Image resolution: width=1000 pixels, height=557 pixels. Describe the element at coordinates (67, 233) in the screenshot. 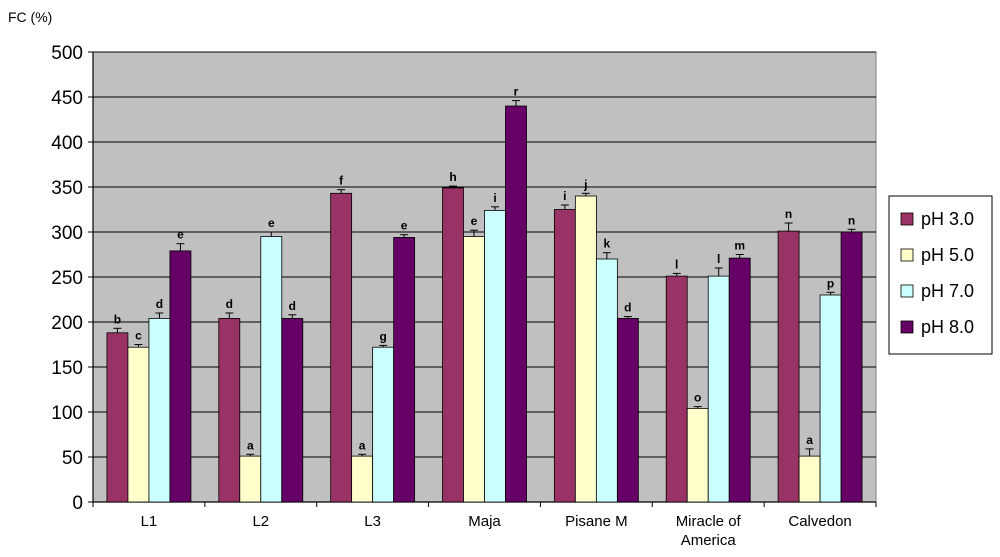

I see `y-tick-label: 300` at that location.